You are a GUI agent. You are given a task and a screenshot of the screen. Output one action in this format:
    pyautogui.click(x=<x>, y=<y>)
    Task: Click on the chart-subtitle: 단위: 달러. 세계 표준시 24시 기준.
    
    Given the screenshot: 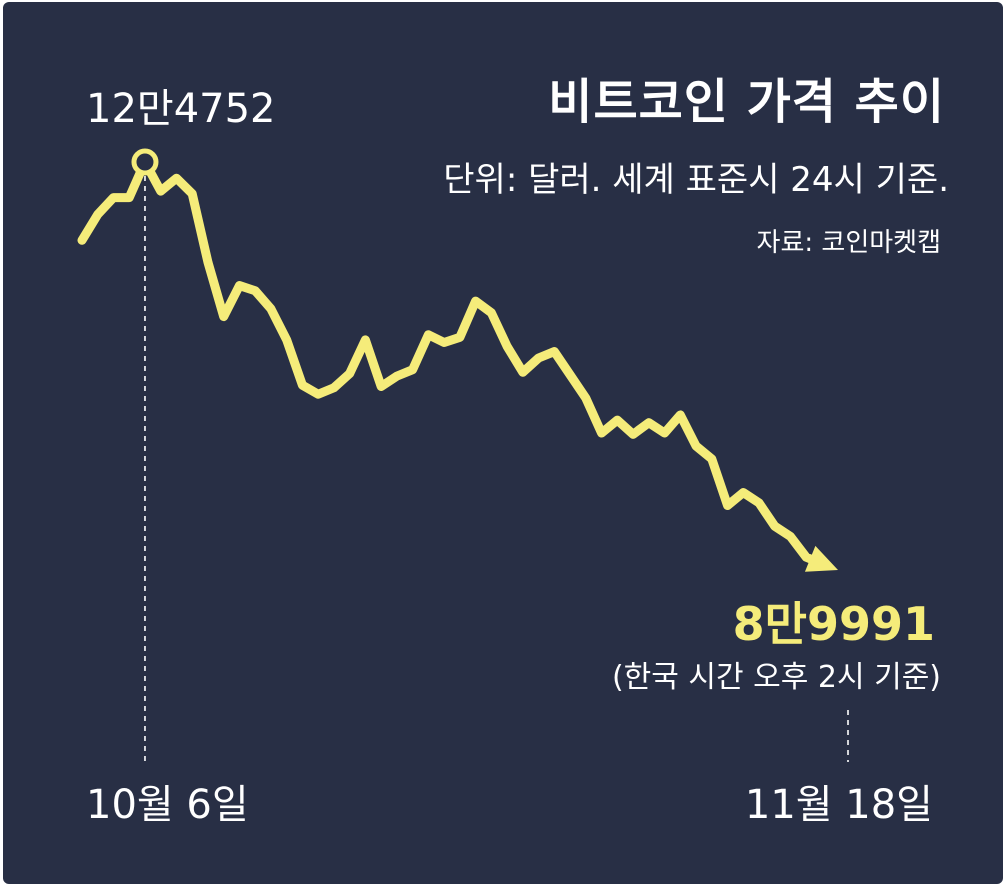 What is the action you would take?
    pyautogui.click(x=696, y=180)
    